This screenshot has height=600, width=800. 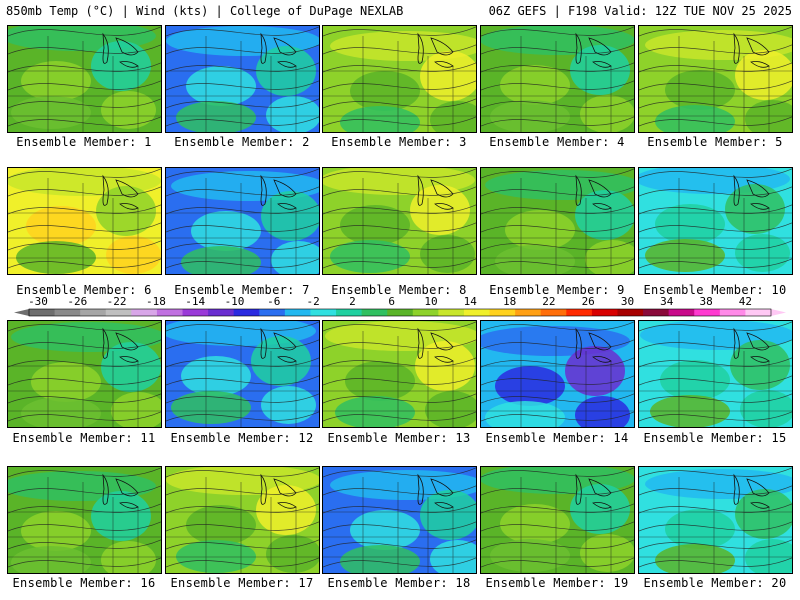 What do you see at coordinates (745, 301) in the screenshot?
I see `colorbar-tick-label: 42` at bounding box center [745, 301].